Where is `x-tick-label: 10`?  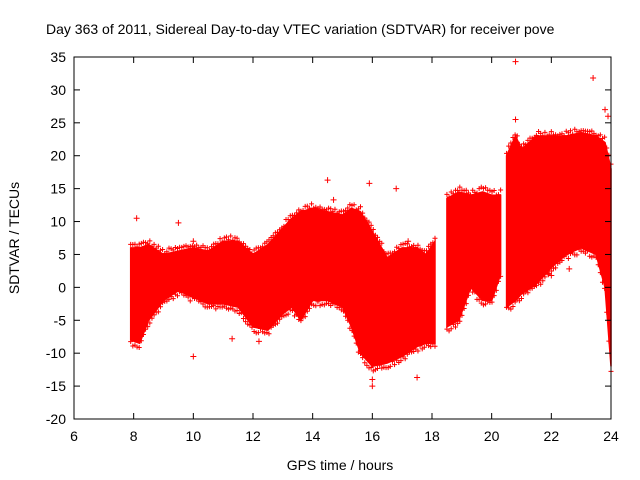 x-tick-label: 10 is located at coordinates (194, 436).